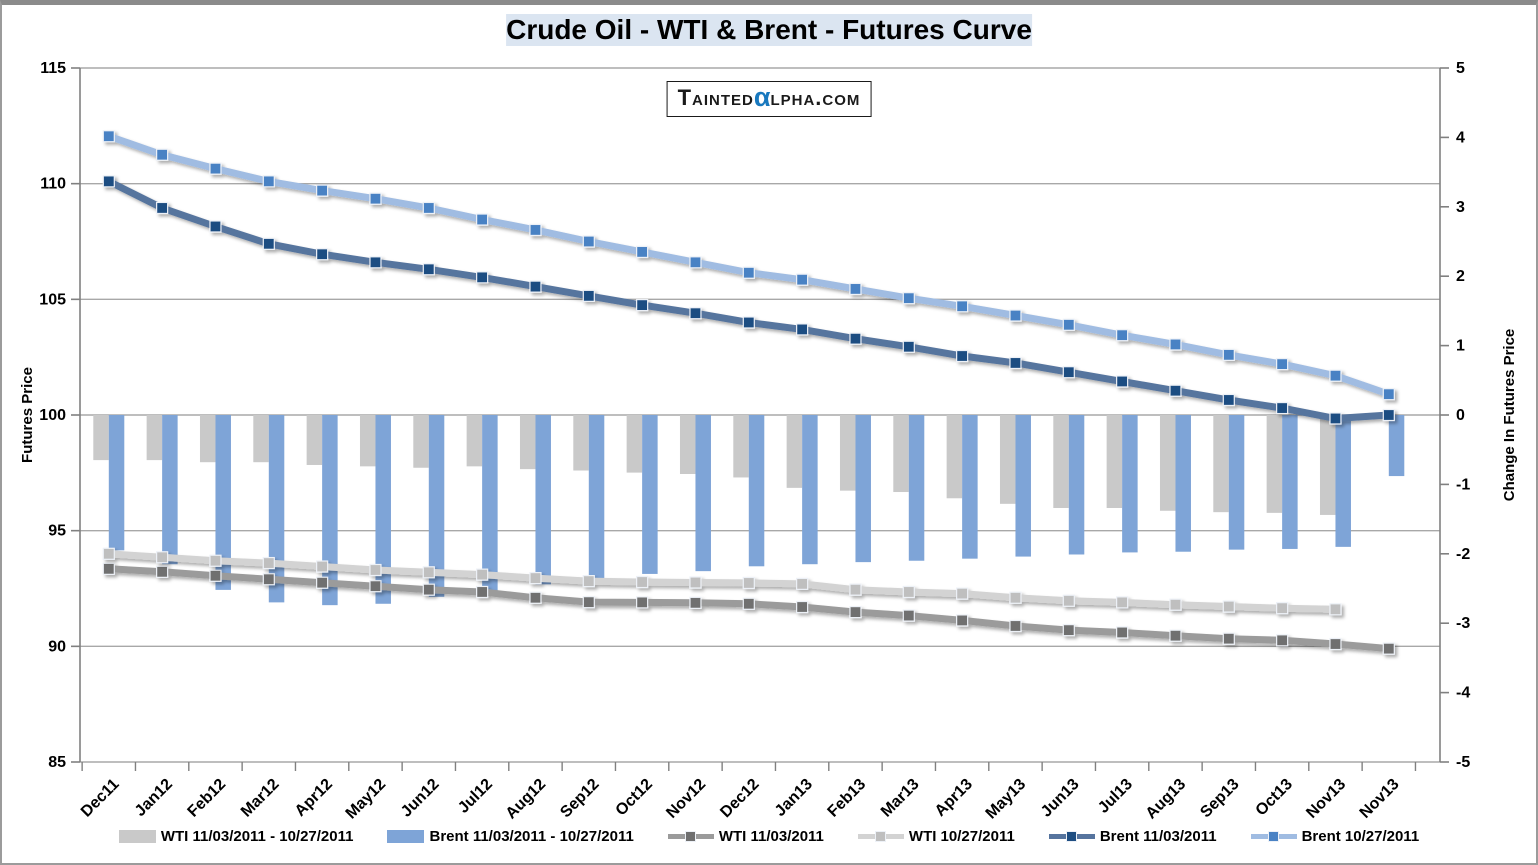 Image resolution: width=1538 pixels, height=865 pixels. I want to click on legend-item: Brent 10/27/2011, so click(1334, 836).